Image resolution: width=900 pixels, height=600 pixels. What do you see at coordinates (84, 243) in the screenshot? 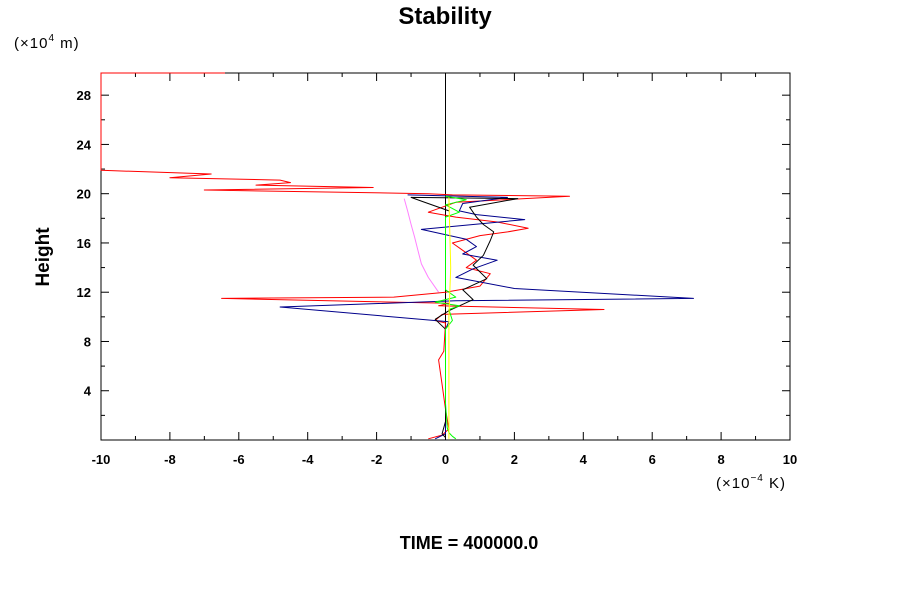
I see `y-tick-label: 16` at bounding box center [84, 243].